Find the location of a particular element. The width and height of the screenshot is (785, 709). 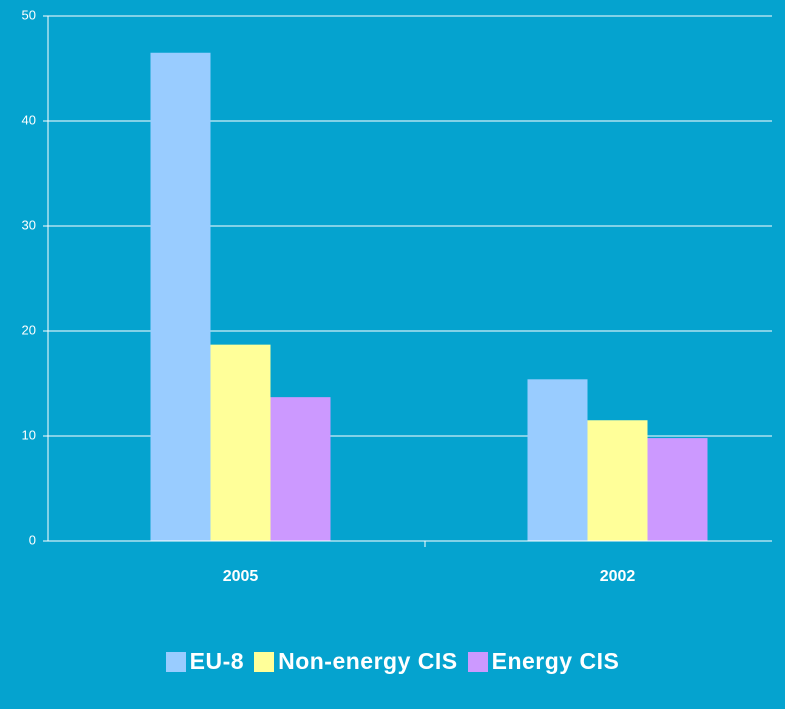

y-tick-label: 20 is located at coordinates (29, 329).